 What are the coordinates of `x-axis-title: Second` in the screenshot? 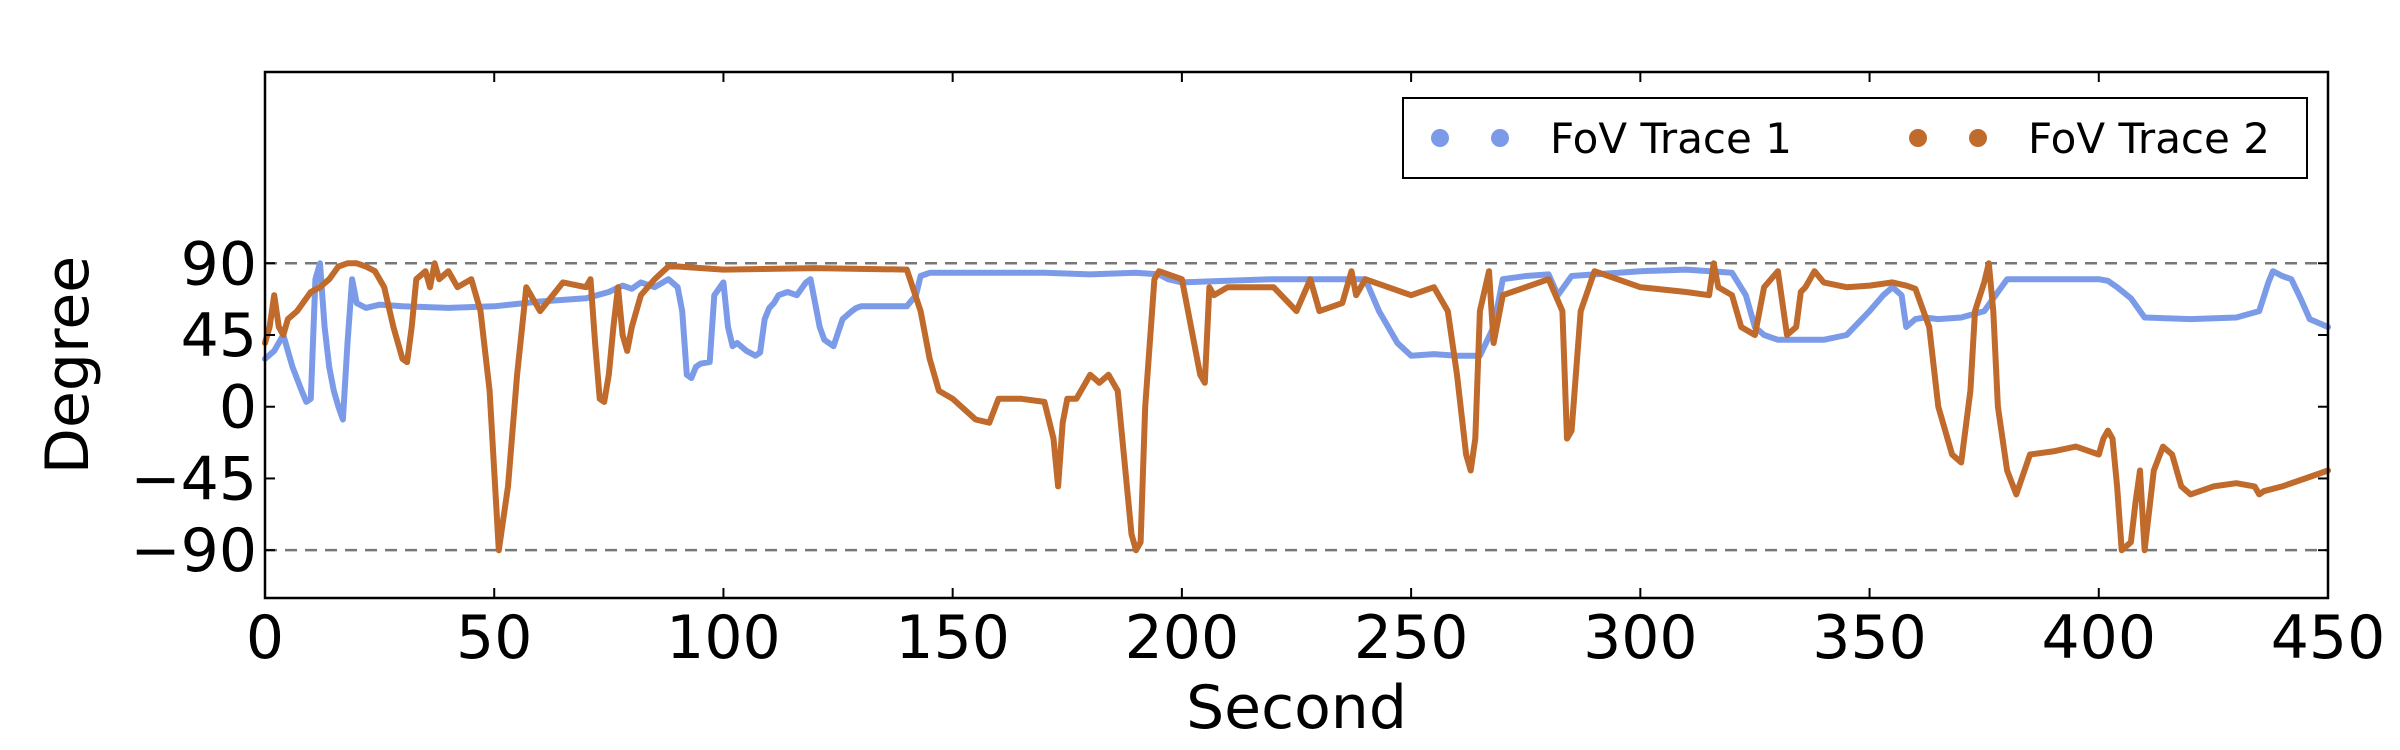 It's located at (1296, 708).